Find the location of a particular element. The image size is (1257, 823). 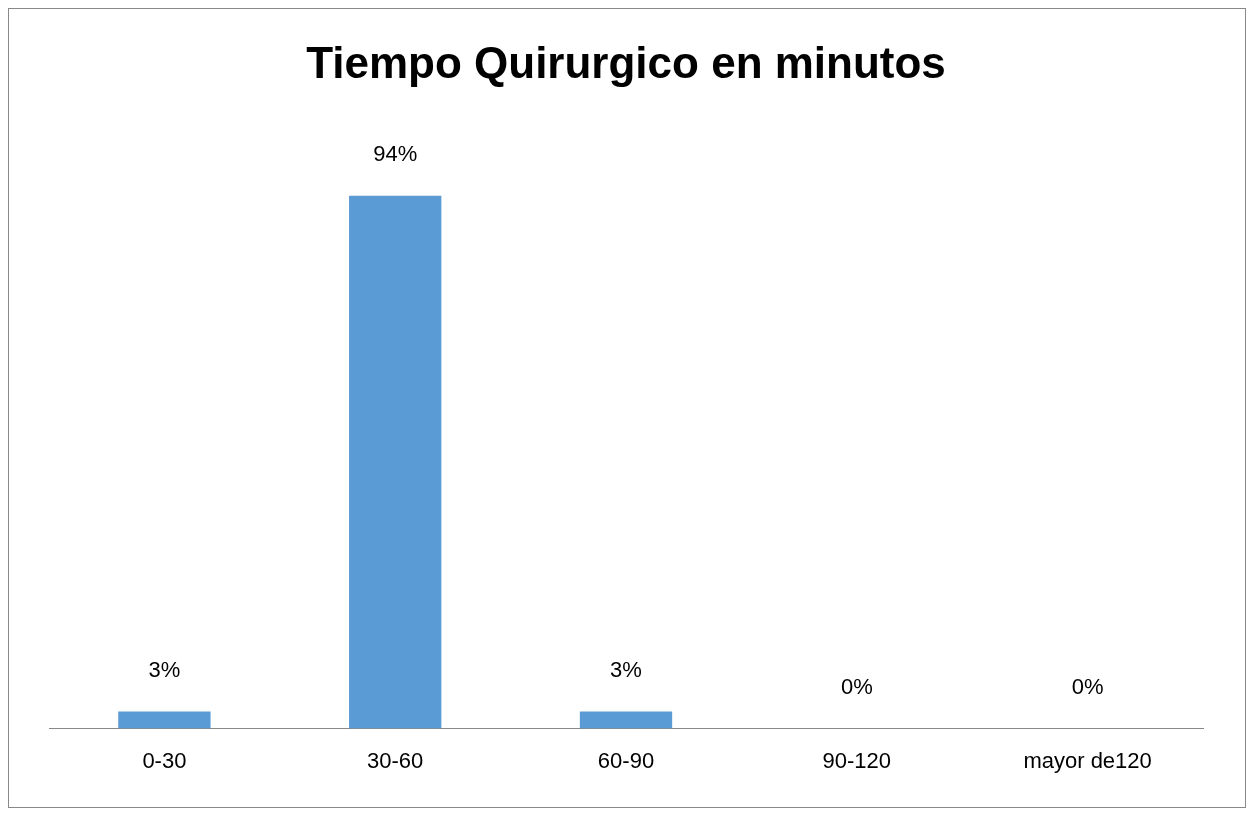

x-tick-label: 0-30 is located at coordinates (164, 760).